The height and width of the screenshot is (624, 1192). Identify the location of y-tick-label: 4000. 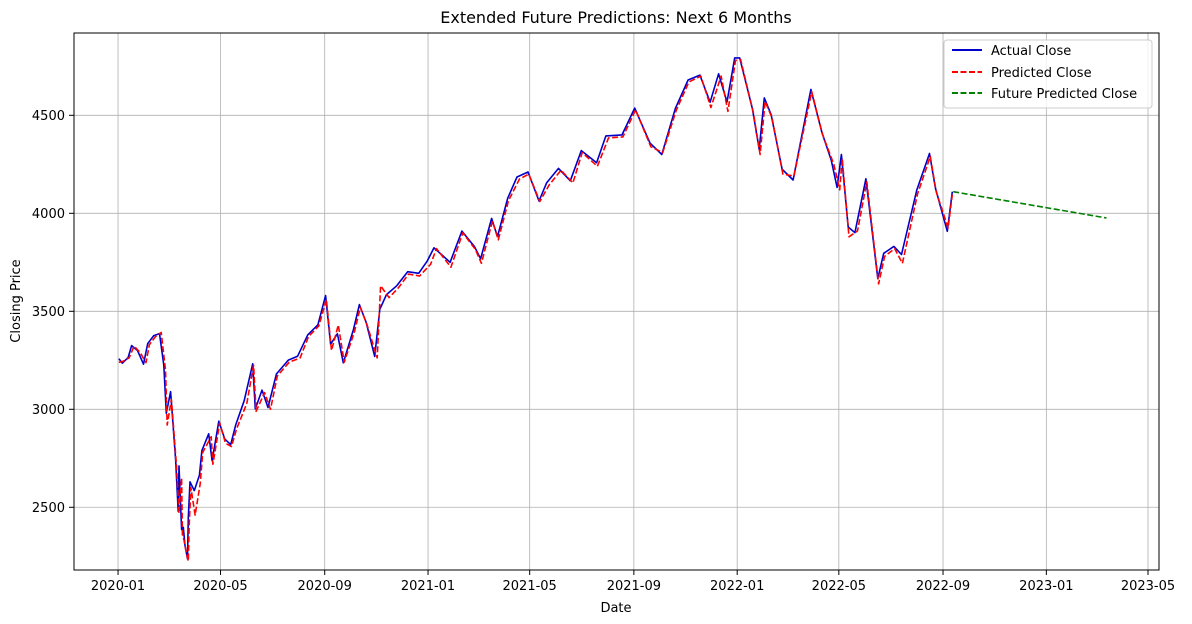
(48, 214).